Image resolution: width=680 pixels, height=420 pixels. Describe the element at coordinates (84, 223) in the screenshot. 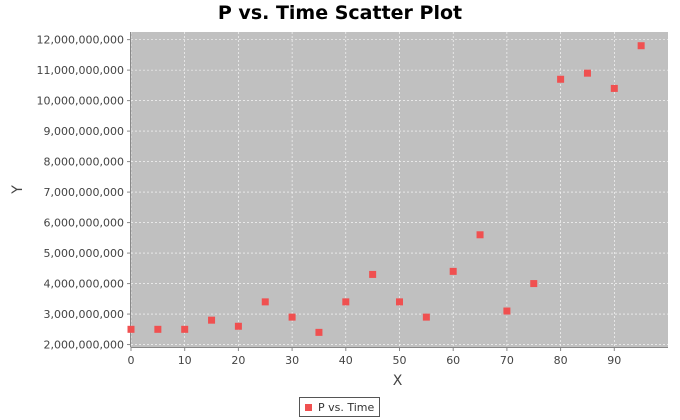

I see `y-tick-label: 6,000,000,000` at that location.